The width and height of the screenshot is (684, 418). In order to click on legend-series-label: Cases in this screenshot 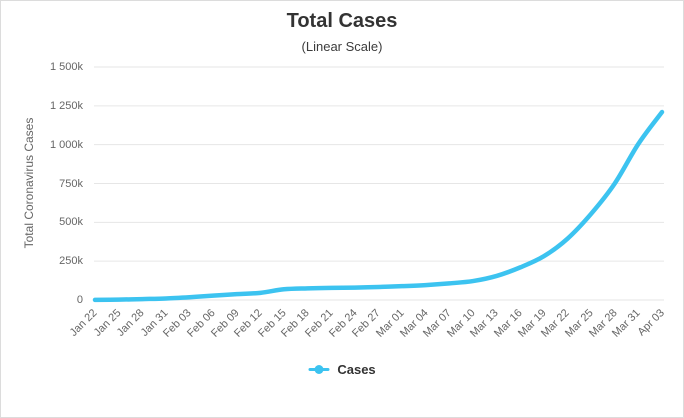, I will do `click(356, 369)`.